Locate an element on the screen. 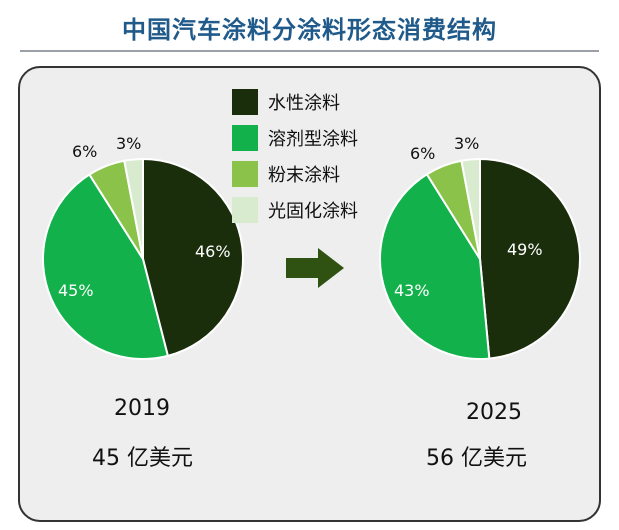 The height and width of the screenshot is (530, 619). pie-2025-slice-uv is located at coordinates (470, 208).